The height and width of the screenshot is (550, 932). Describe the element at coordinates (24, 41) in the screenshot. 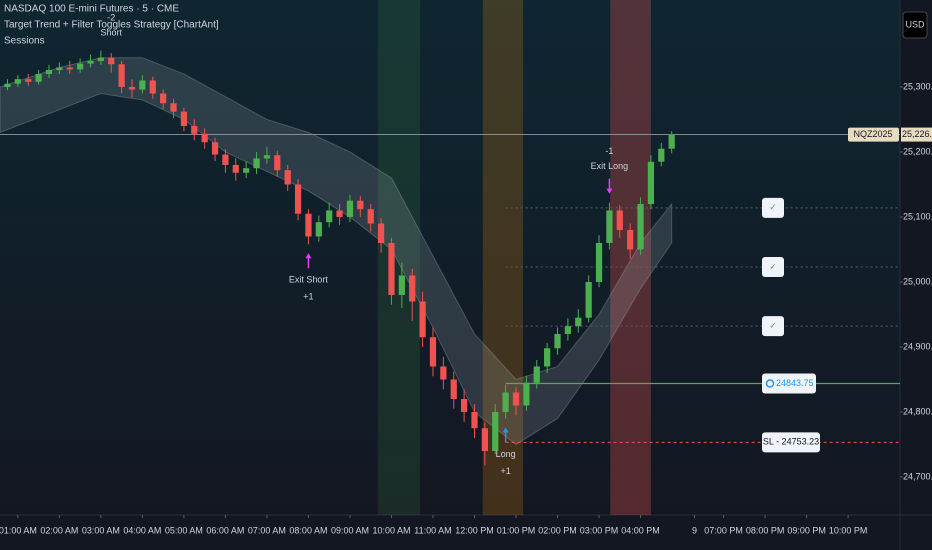

I see `indicator-label: Sessions` at that location.